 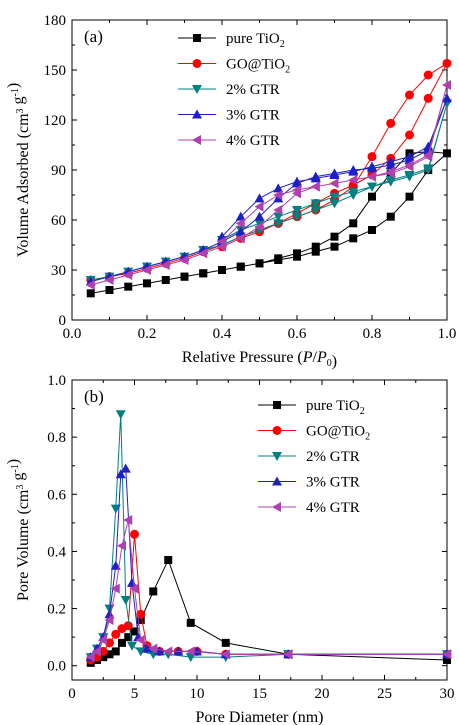 I want to click on y-axis-label: Pore Volume (cm3 g-1), so click(x=18, y=530).